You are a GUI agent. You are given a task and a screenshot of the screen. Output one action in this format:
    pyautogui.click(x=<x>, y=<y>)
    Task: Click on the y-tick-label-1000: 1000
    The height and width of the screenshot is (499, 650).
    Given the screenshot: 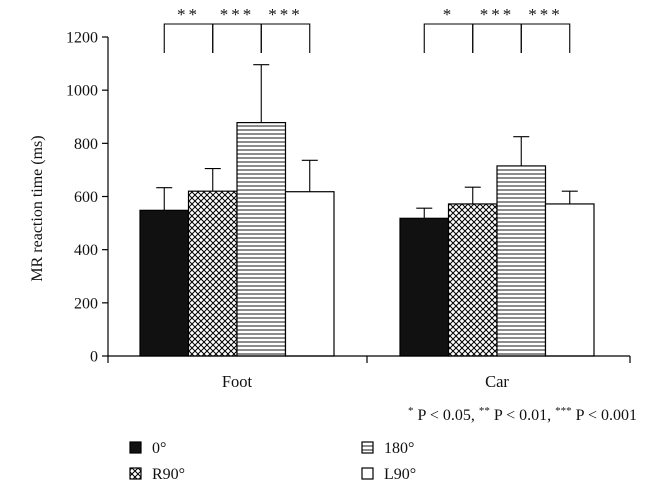 What is the action you would take?
    pyautogui.click(x=82, y=91)
    